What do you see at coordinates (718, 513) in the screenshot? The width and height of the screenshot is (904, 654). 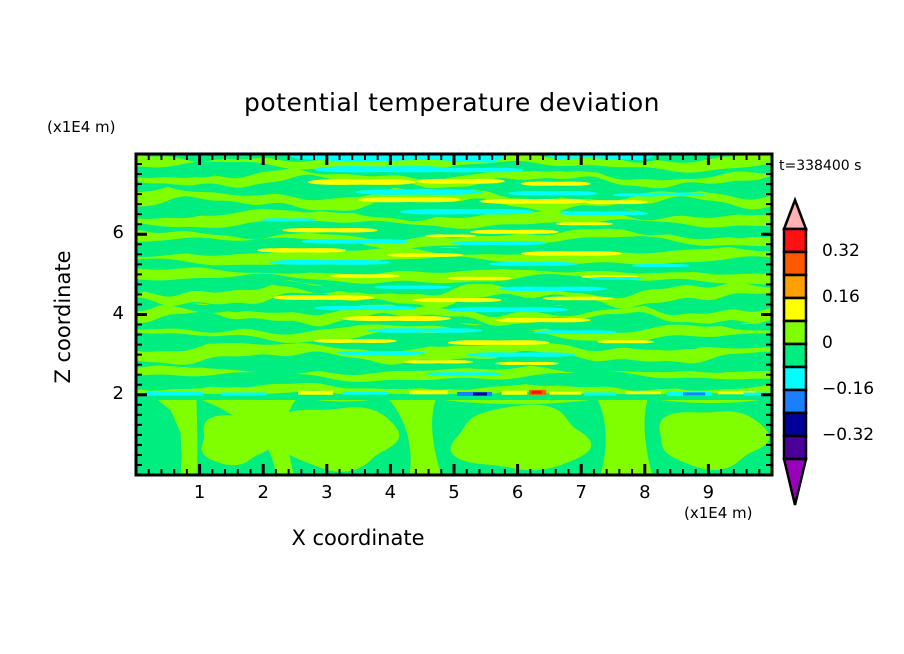 I see `x-axis-unit-label: (x1E4 m)` at bounding box center [718, 513].